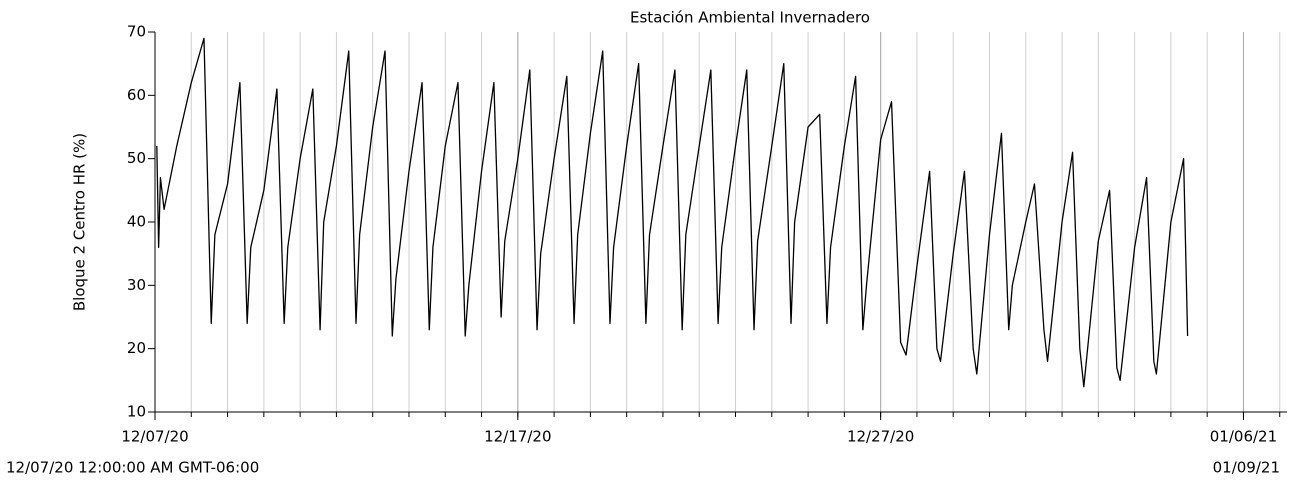 This screenshot has width=1293, height=481. Describe the element at coordinates (1243, 437) in the screenshot. I see `x-tick-label: 01/06/21` at that location.